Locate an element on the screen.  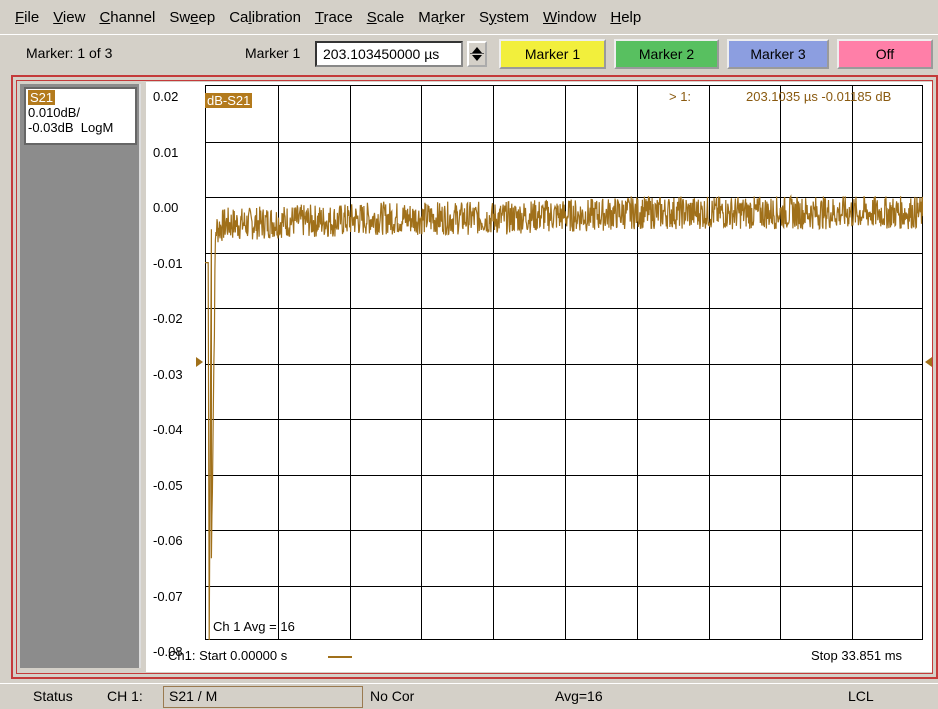
marker-1-button: Marker 1 is located at coordinates (552, 54).